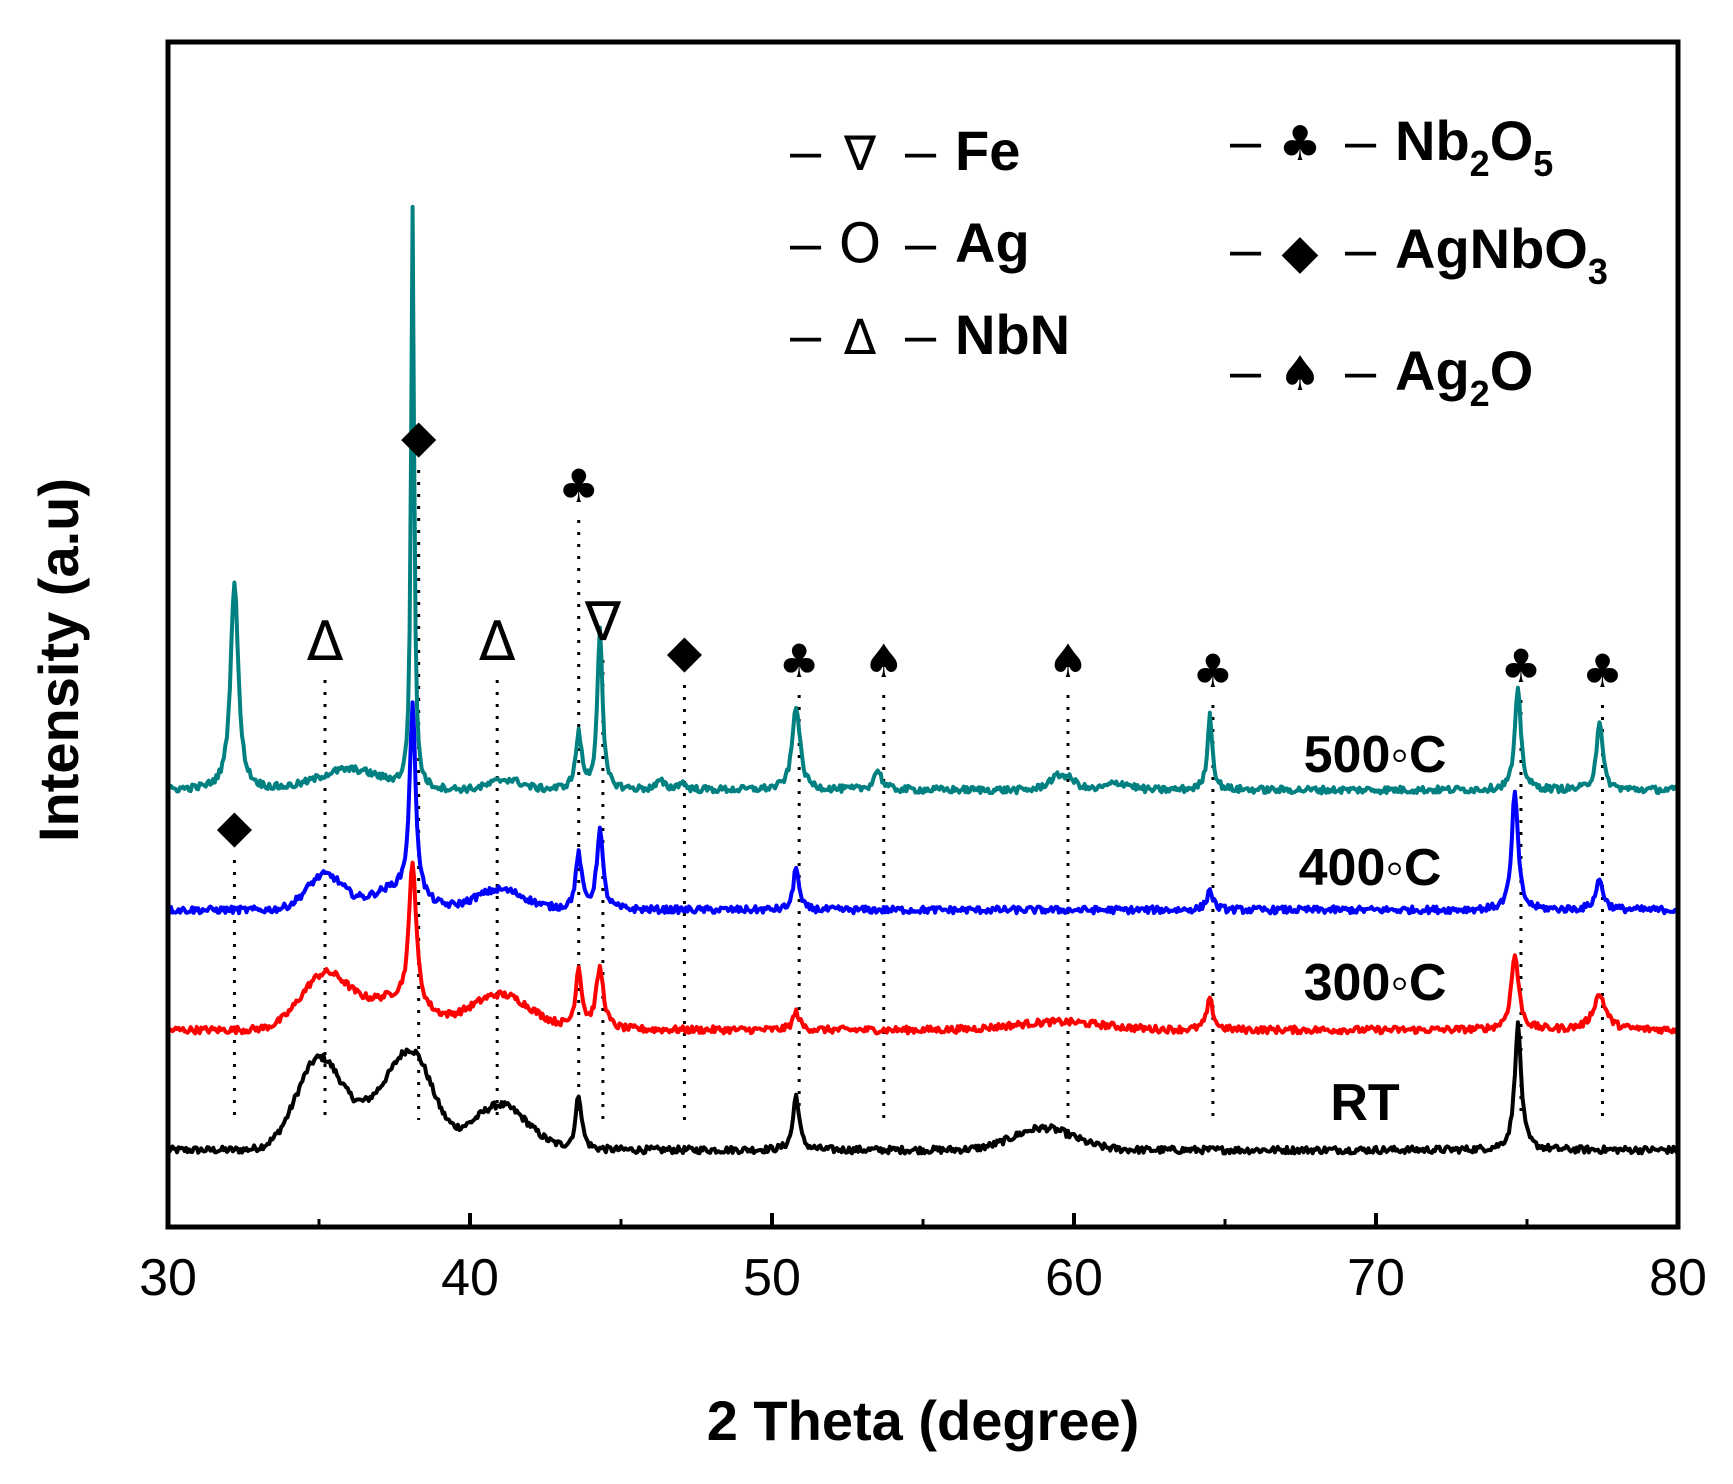  Describe the element at coordinates (1373, 929) in the screenshot. I see `series-labels: RT 300◦C 400◦C 500◦C` at that location.